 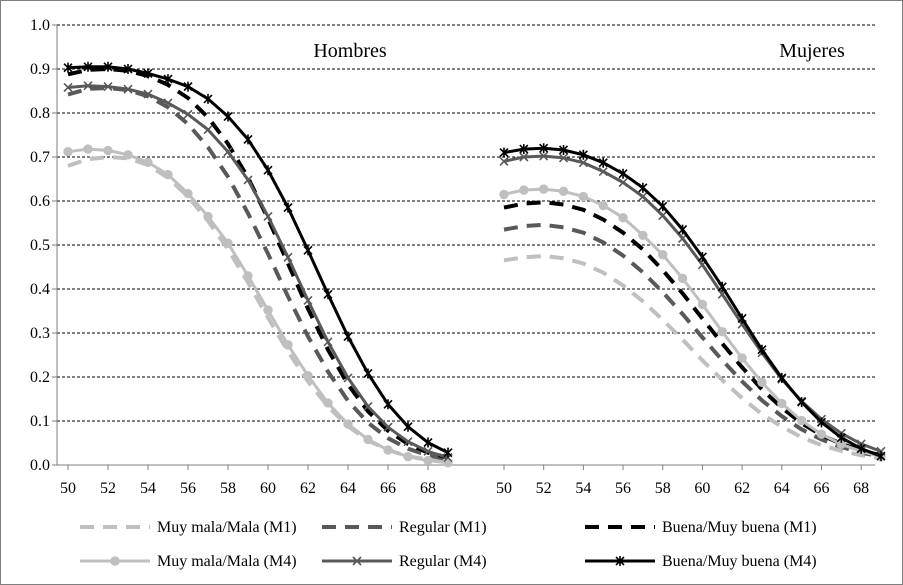 What do you see at coordinates (40, 157) in the screenshot?
I see `y-tick-label: 0.7` at bounding box center [40, 157].